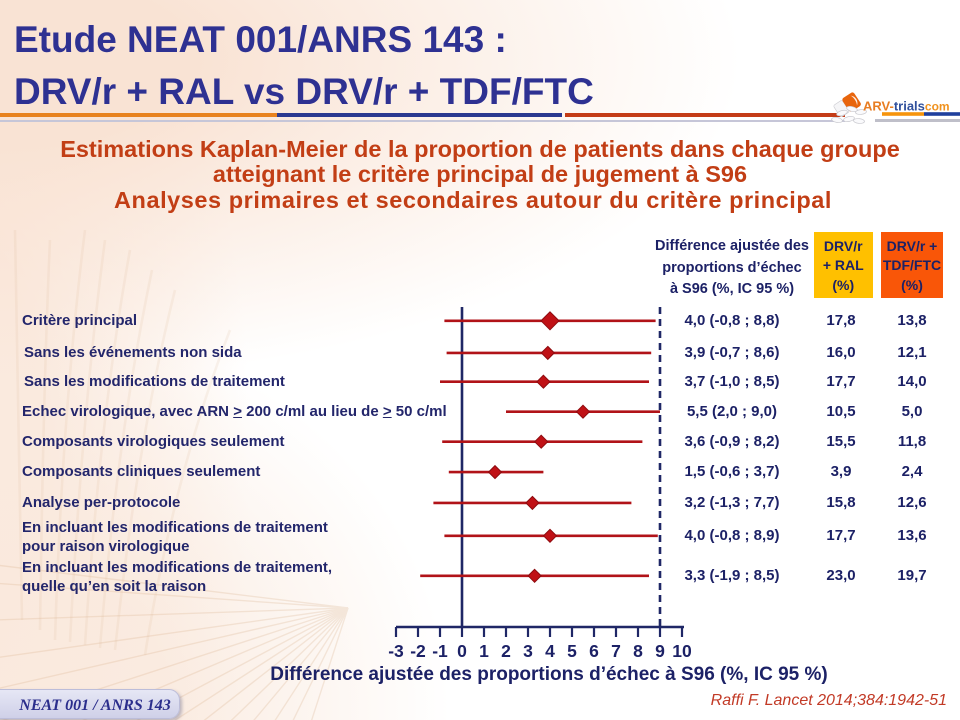 This screenshot has height=720, width=960. What do you see at coordinates (906, 106) in the screenshot?
I see `svg-text: ARV-trialscom` at bounding box center [906, 106].